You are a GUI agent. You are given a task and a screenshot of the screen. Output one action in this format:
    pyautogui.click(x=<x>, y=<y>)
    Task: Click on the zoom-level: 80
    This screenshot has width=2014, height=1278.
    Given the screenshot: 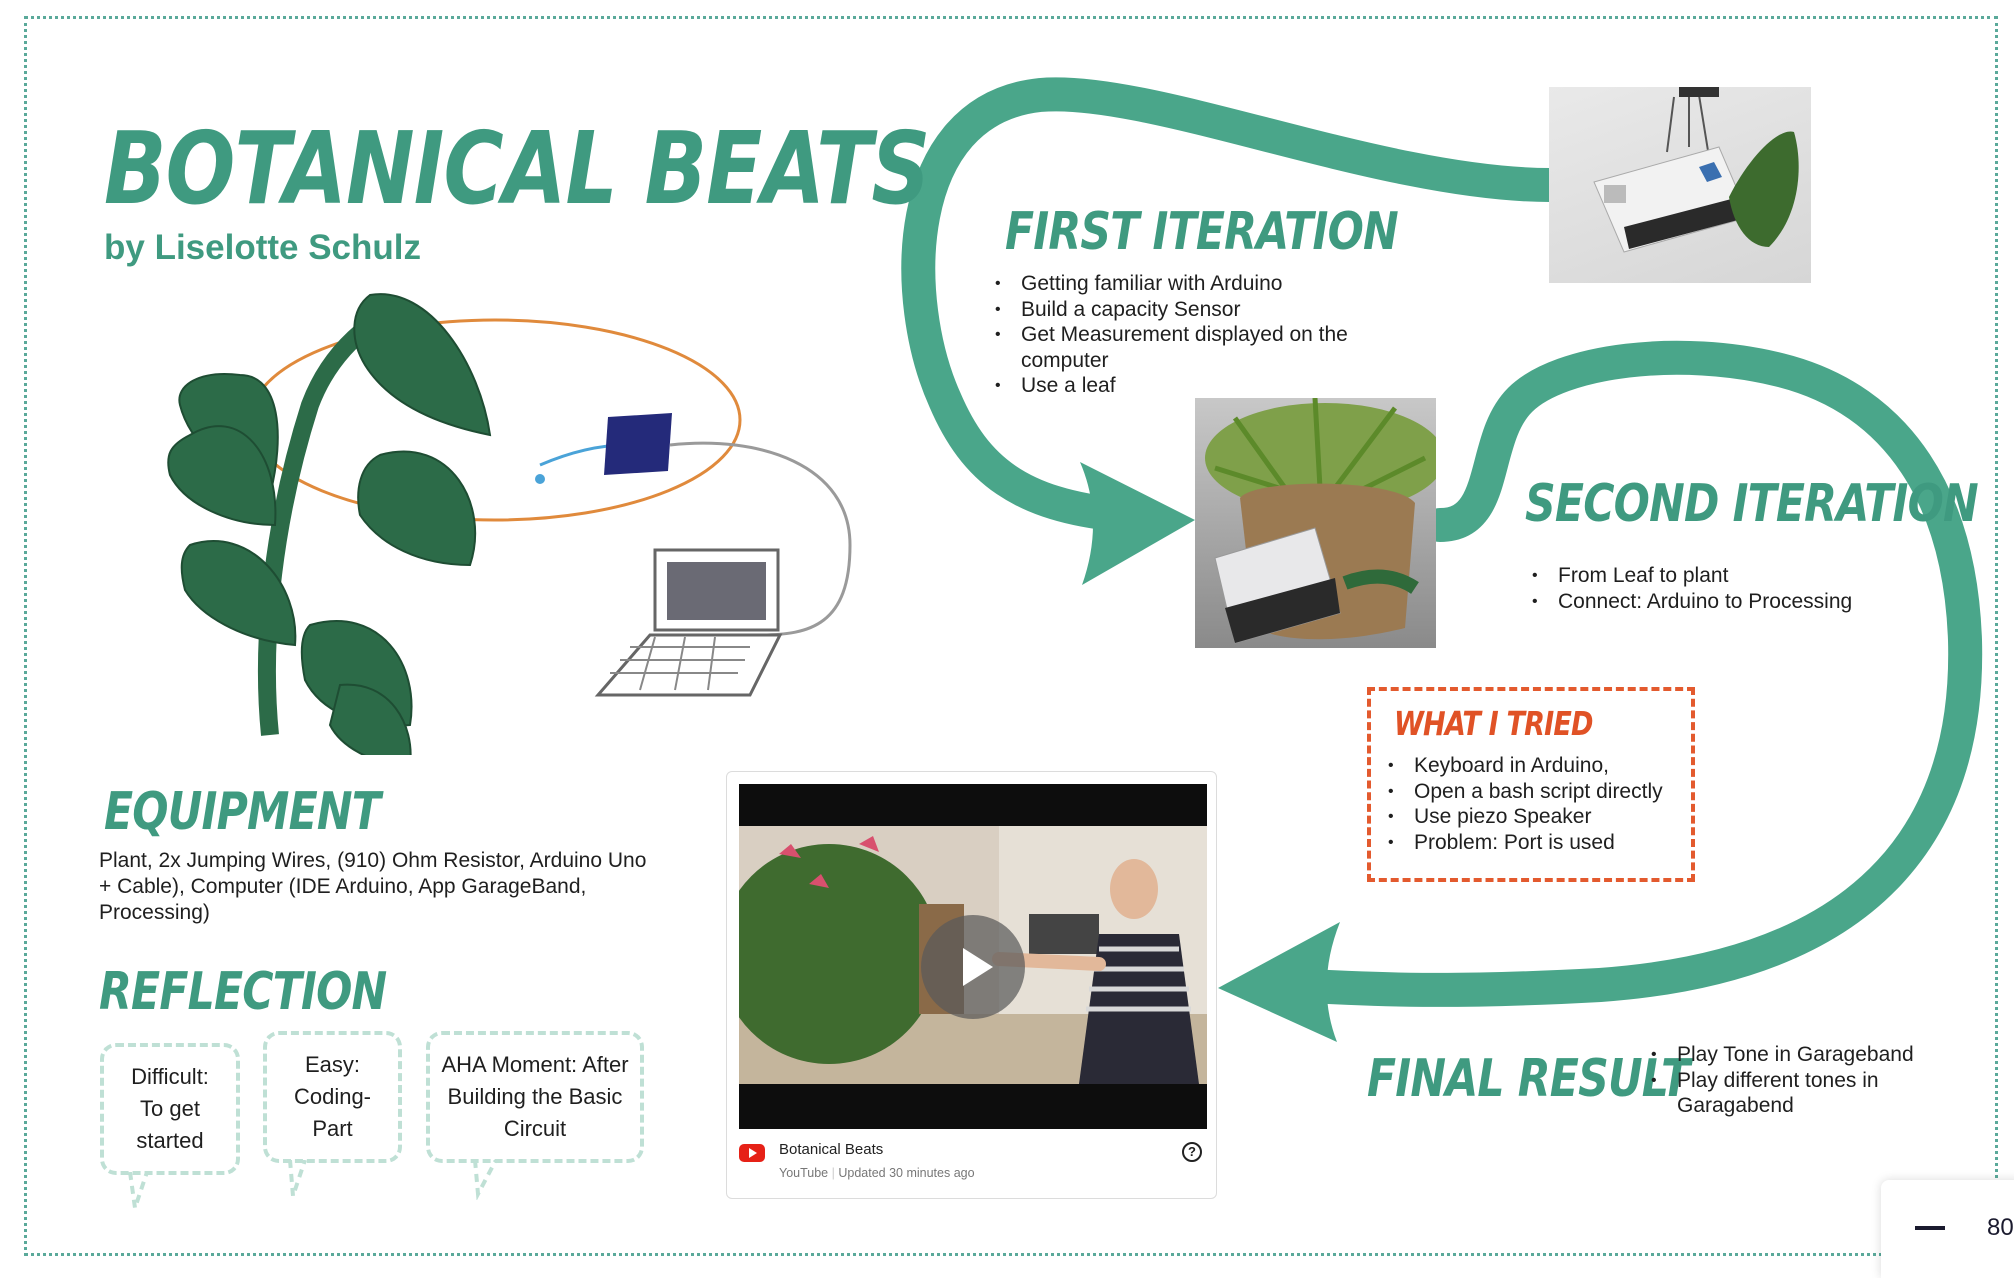 What is the action you would take?
    pyautogui.click(x=2000, y=1227)
    